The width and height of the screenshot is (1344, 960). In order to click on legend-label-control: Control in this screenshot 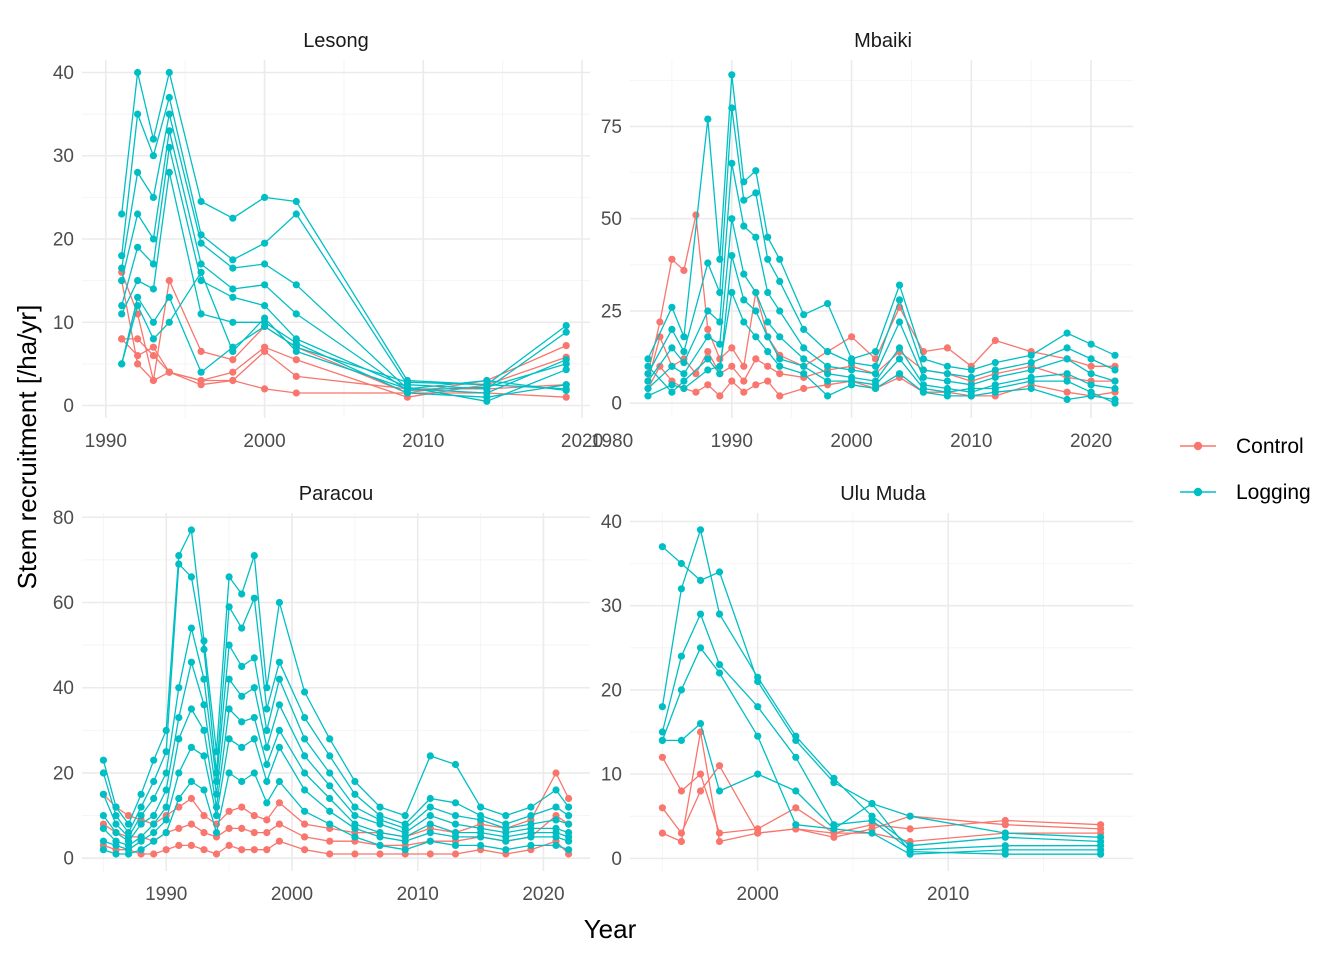, I will do `click(1270, 446)`.